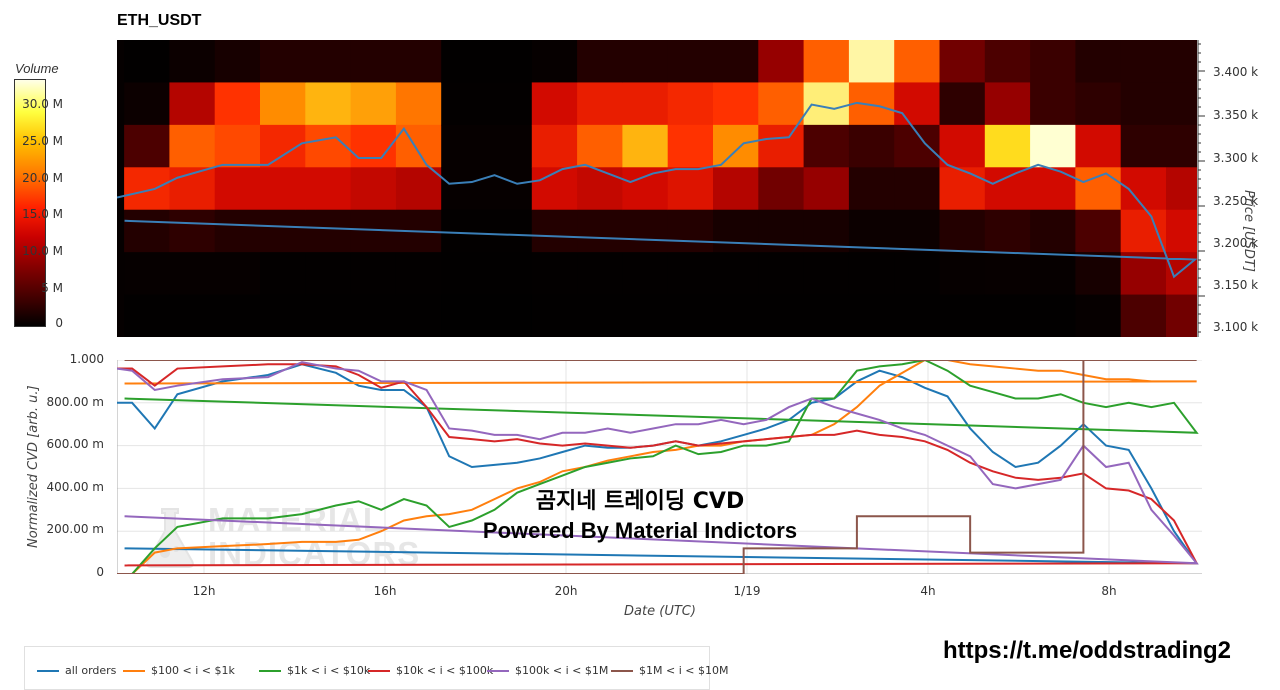 The height and width of the screenshot is (690, 1280). I want to click on legend-item: $100k < i < $1M, so click(547, 670).